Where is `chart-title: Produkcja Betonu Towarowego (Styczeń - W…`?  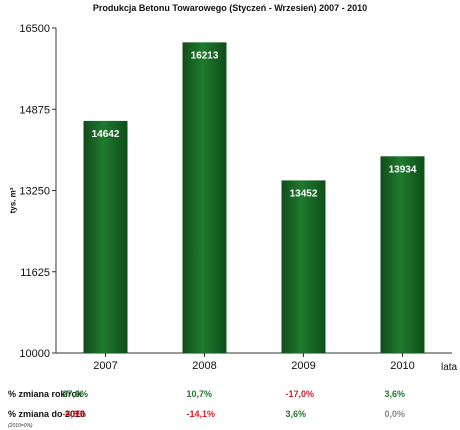 chart-title: Produkcja Betonu Towarowego (Styczeń - W… is located at coordinates (230, 8).